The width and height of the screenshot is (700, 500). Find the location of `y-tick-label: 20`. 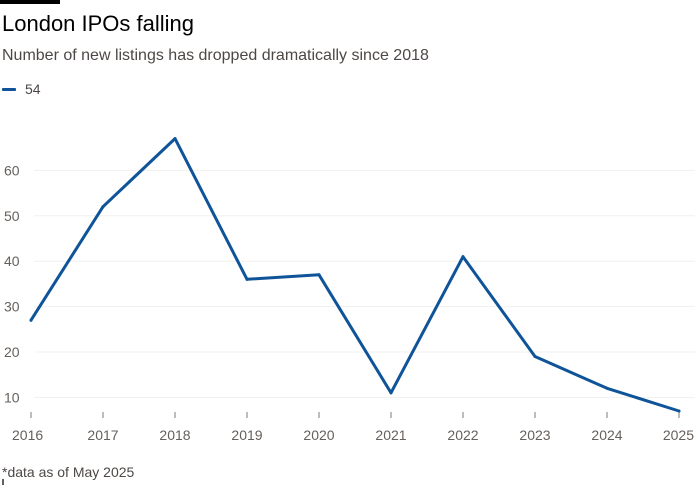

y-tick-label: 20 is located at coordinates (12, 352).